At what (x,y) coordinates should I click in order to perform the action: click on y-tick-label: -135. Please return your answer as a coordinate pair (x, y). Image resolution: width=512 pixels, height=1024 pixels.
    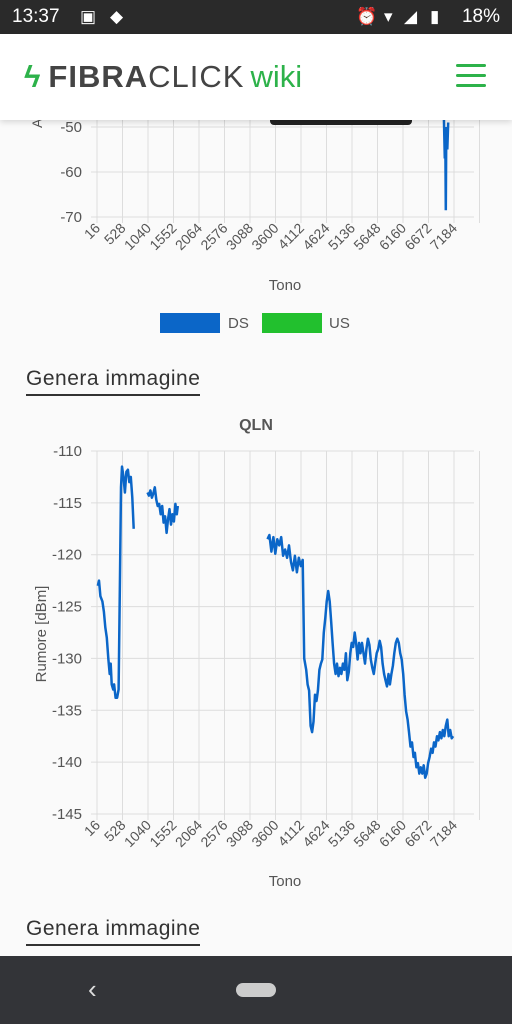
    Looking at the image, I should click on (67, 710).